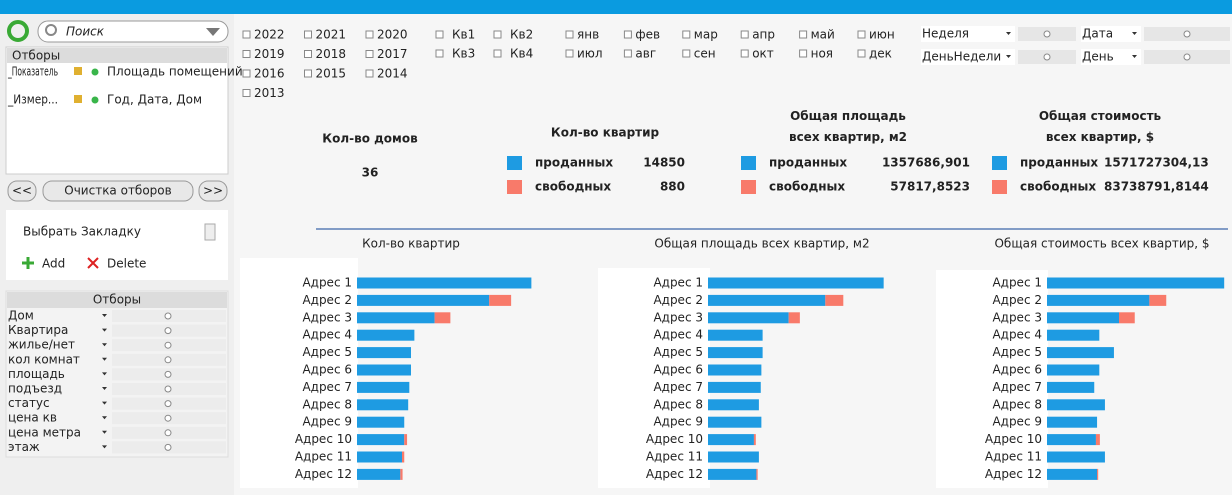 The height and width of the screenshot is (495, 1232). Describe the element at coordinates (29, 403) in the screenshot. I see `filter-label: статус` at that location.